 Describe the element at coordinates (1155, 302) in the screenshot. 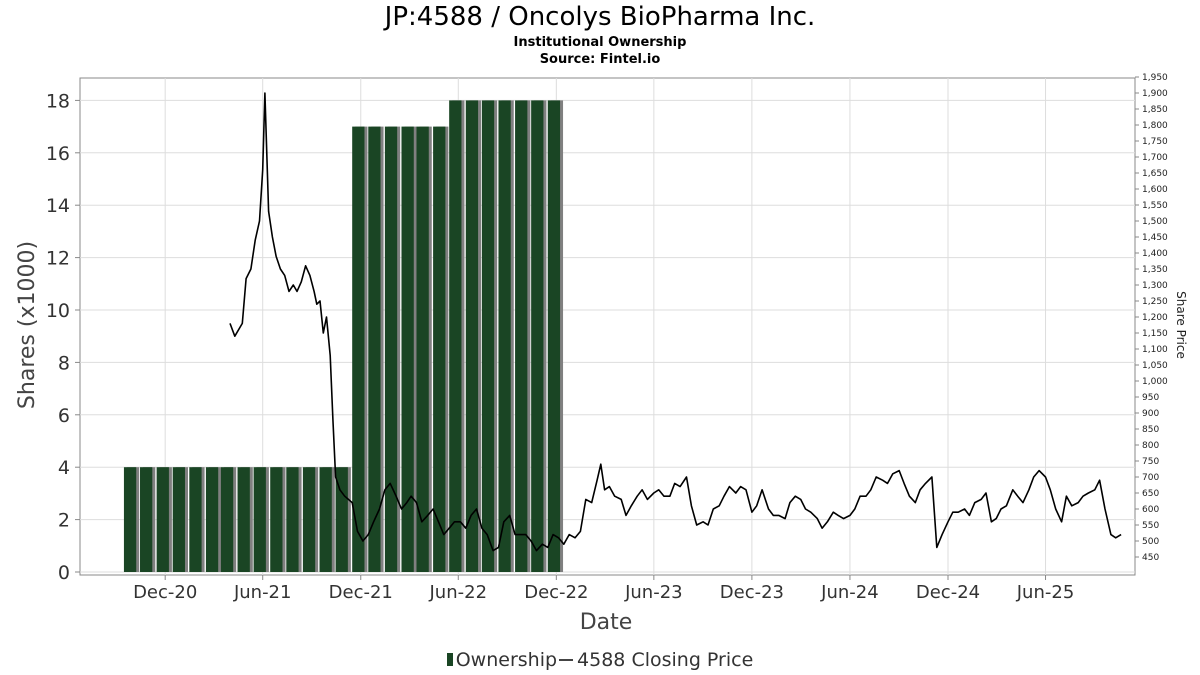

I see `y2-tick-label: 1,250` at that location.